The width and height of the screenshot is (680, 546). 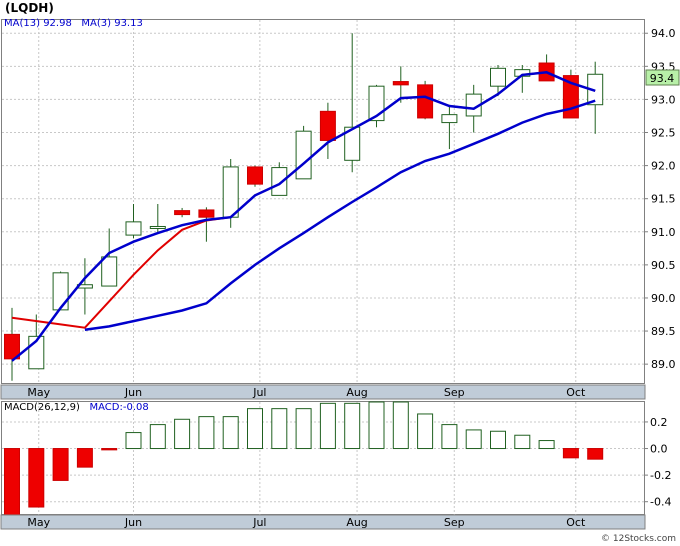 What do you see at coordinates (356, 522) in the screenshot?
I see `macd-month-label: Aug` at bounding box center [356, 522].